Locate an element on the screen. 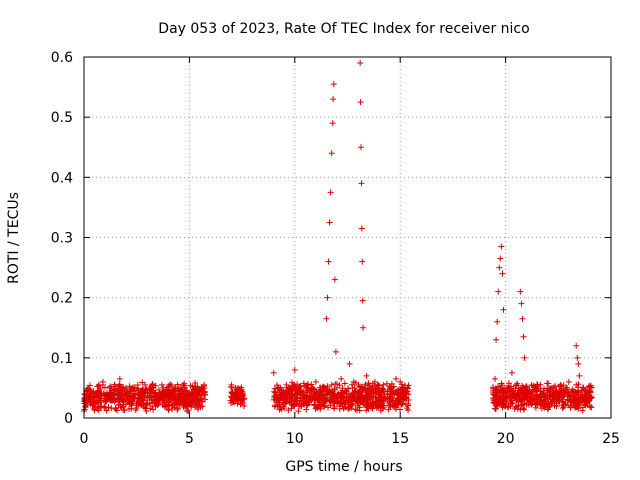 The height and width of the screenshot is (480, 640). y-tick-label: 0.2 is located at coordinates (62, 299).